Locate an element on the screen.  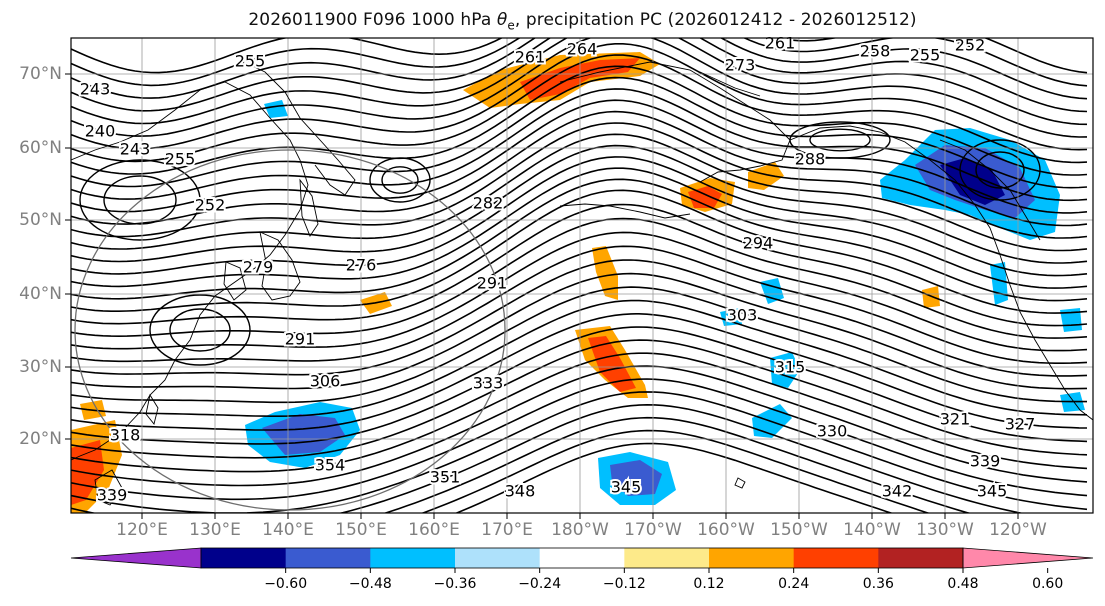
colorbar-tick-label: −0.12 is located at coordinates (624, 584).